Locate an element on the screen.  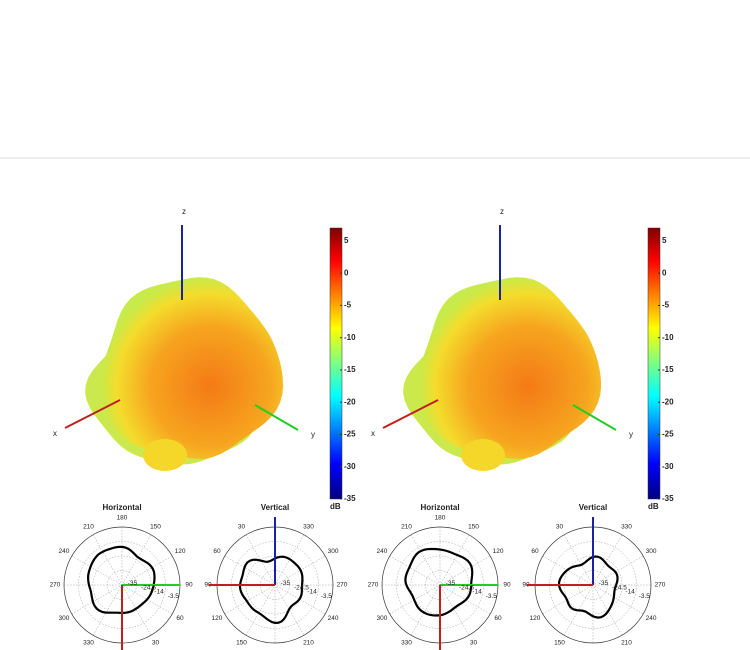
colorbar-tick-label: -30 is located at coordinates (350, 466).